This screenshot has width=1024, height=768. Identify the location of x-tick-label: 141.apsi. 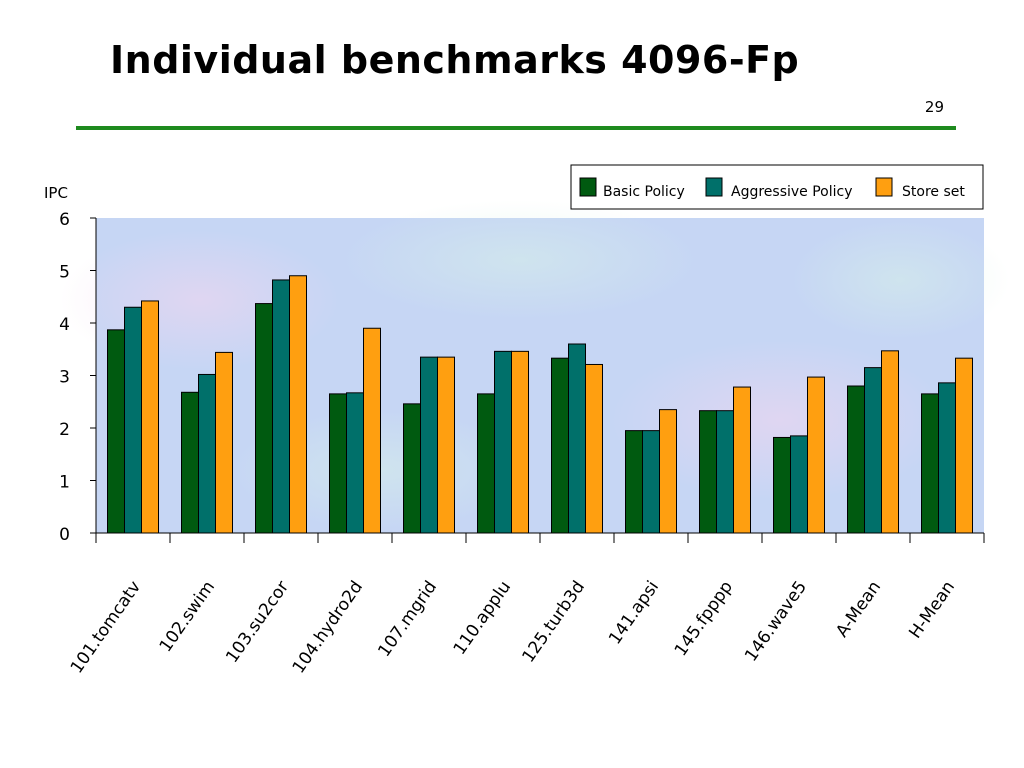
(634, 612).